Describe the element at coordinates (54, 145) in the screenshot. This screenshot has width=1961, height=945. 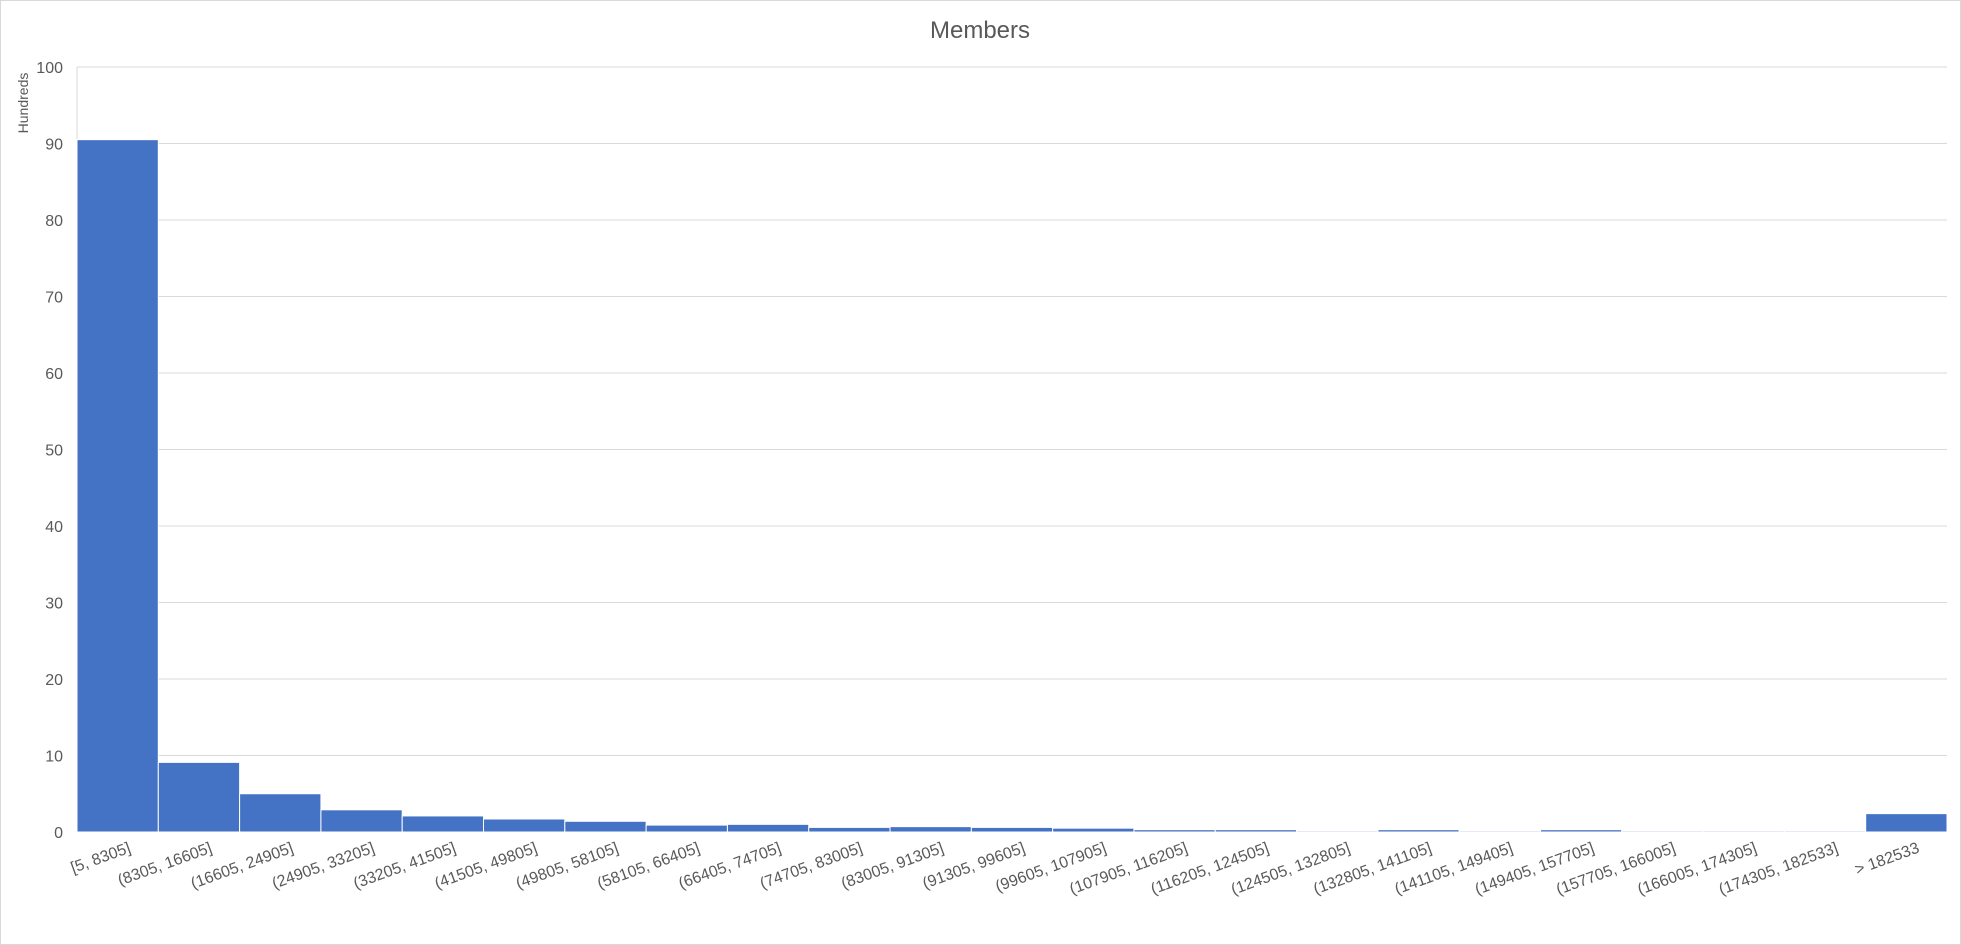
I see `y-tick-label: 90` at that location.